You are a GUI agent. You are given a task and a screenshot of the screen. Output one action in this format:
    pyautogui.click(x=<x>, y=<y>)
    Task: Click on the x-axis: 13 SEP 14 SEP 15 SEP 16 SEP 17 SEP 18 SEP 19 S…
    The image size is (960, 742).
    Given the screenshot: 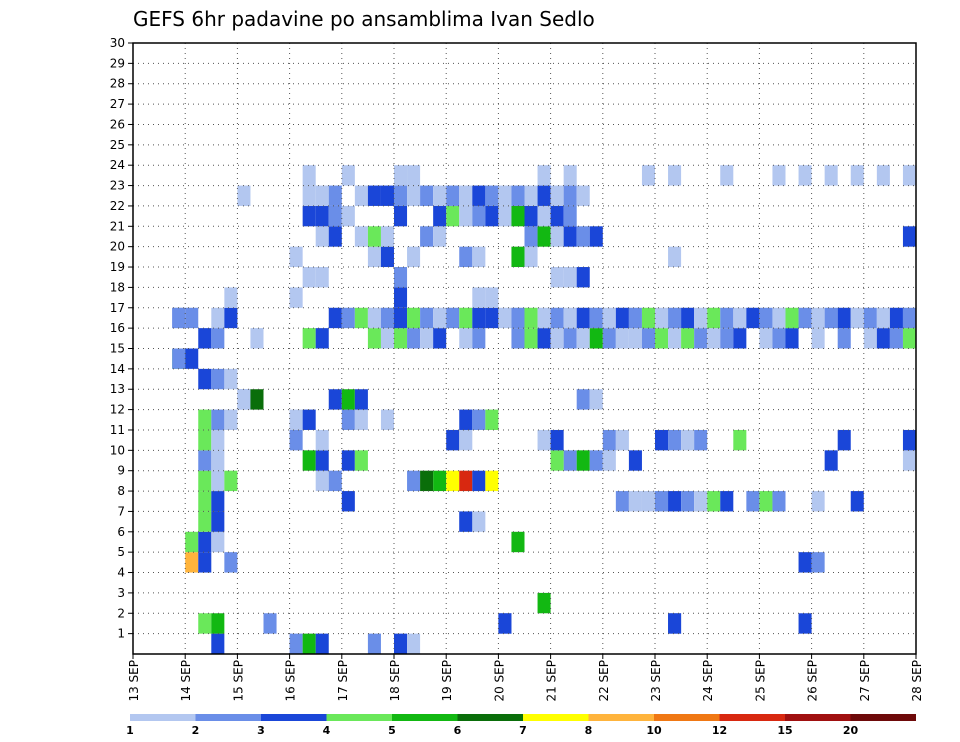 What is the action you would take?
    pyautogui.click(x=525, y=678)
    